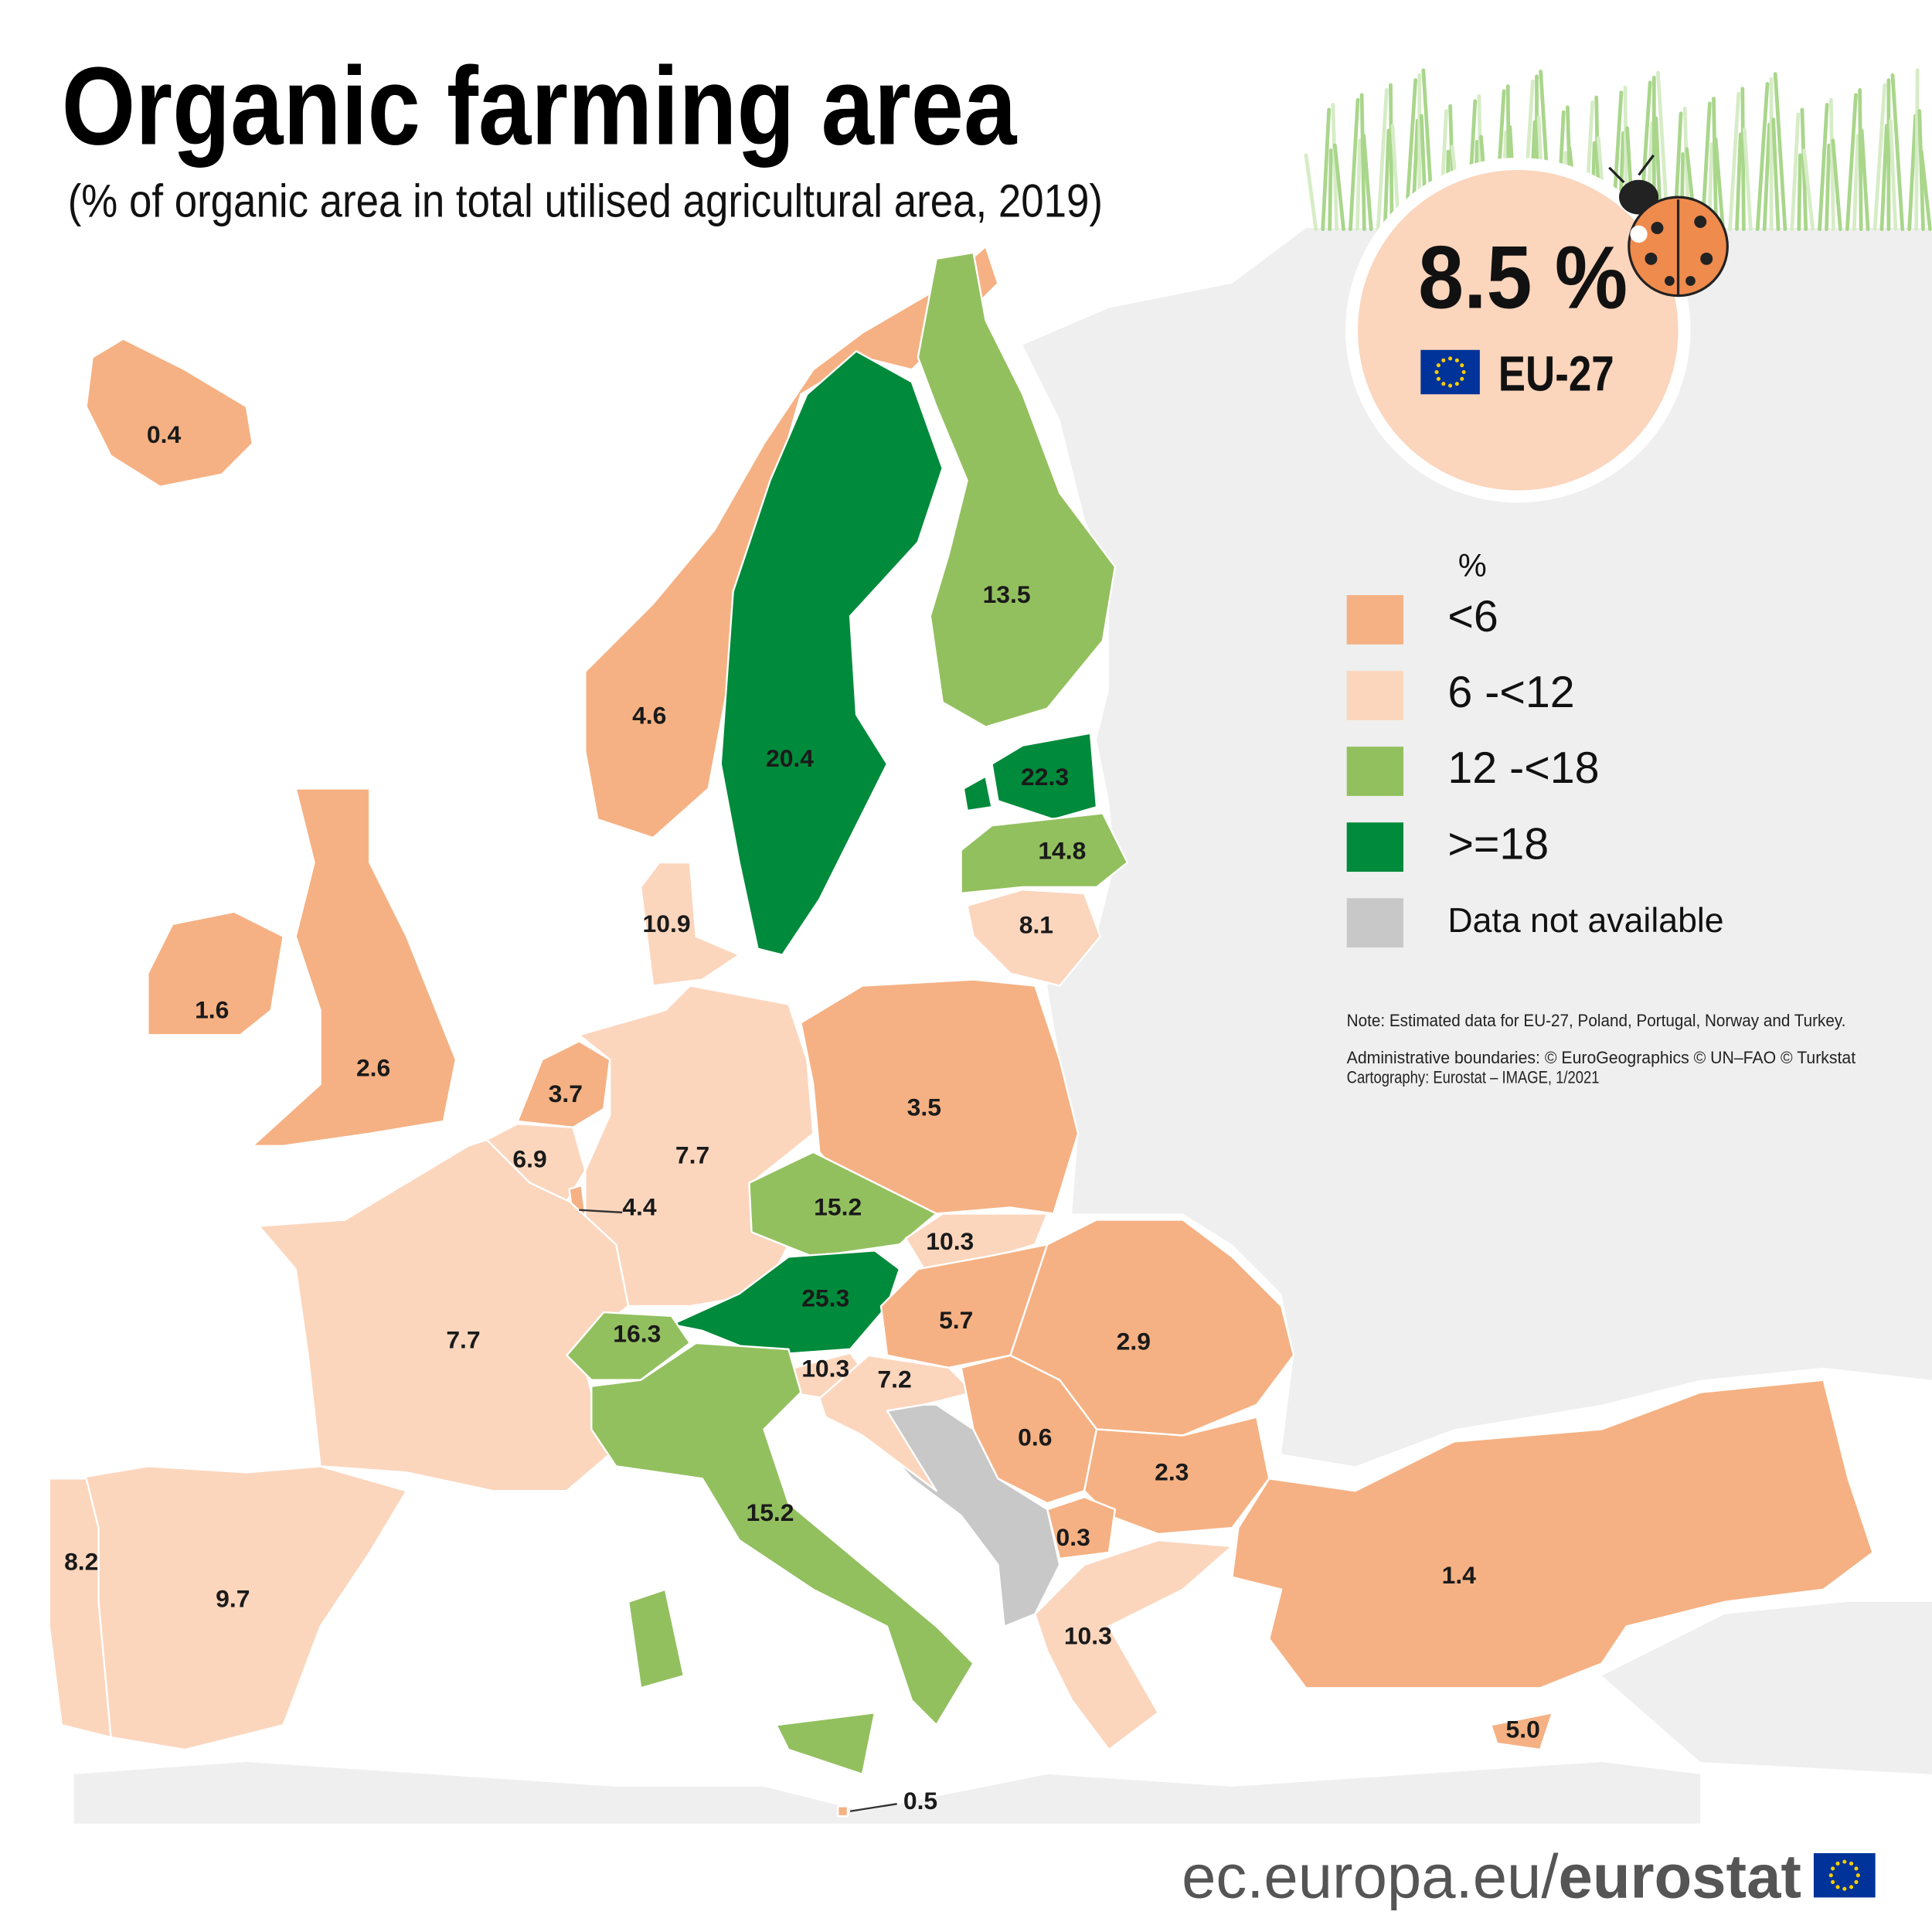 The width and height of the screenshot is (1932, 1932). Describe the element at coordinates (825, 1298) in the screenshot. I see `country-value: 25.3` at that location.